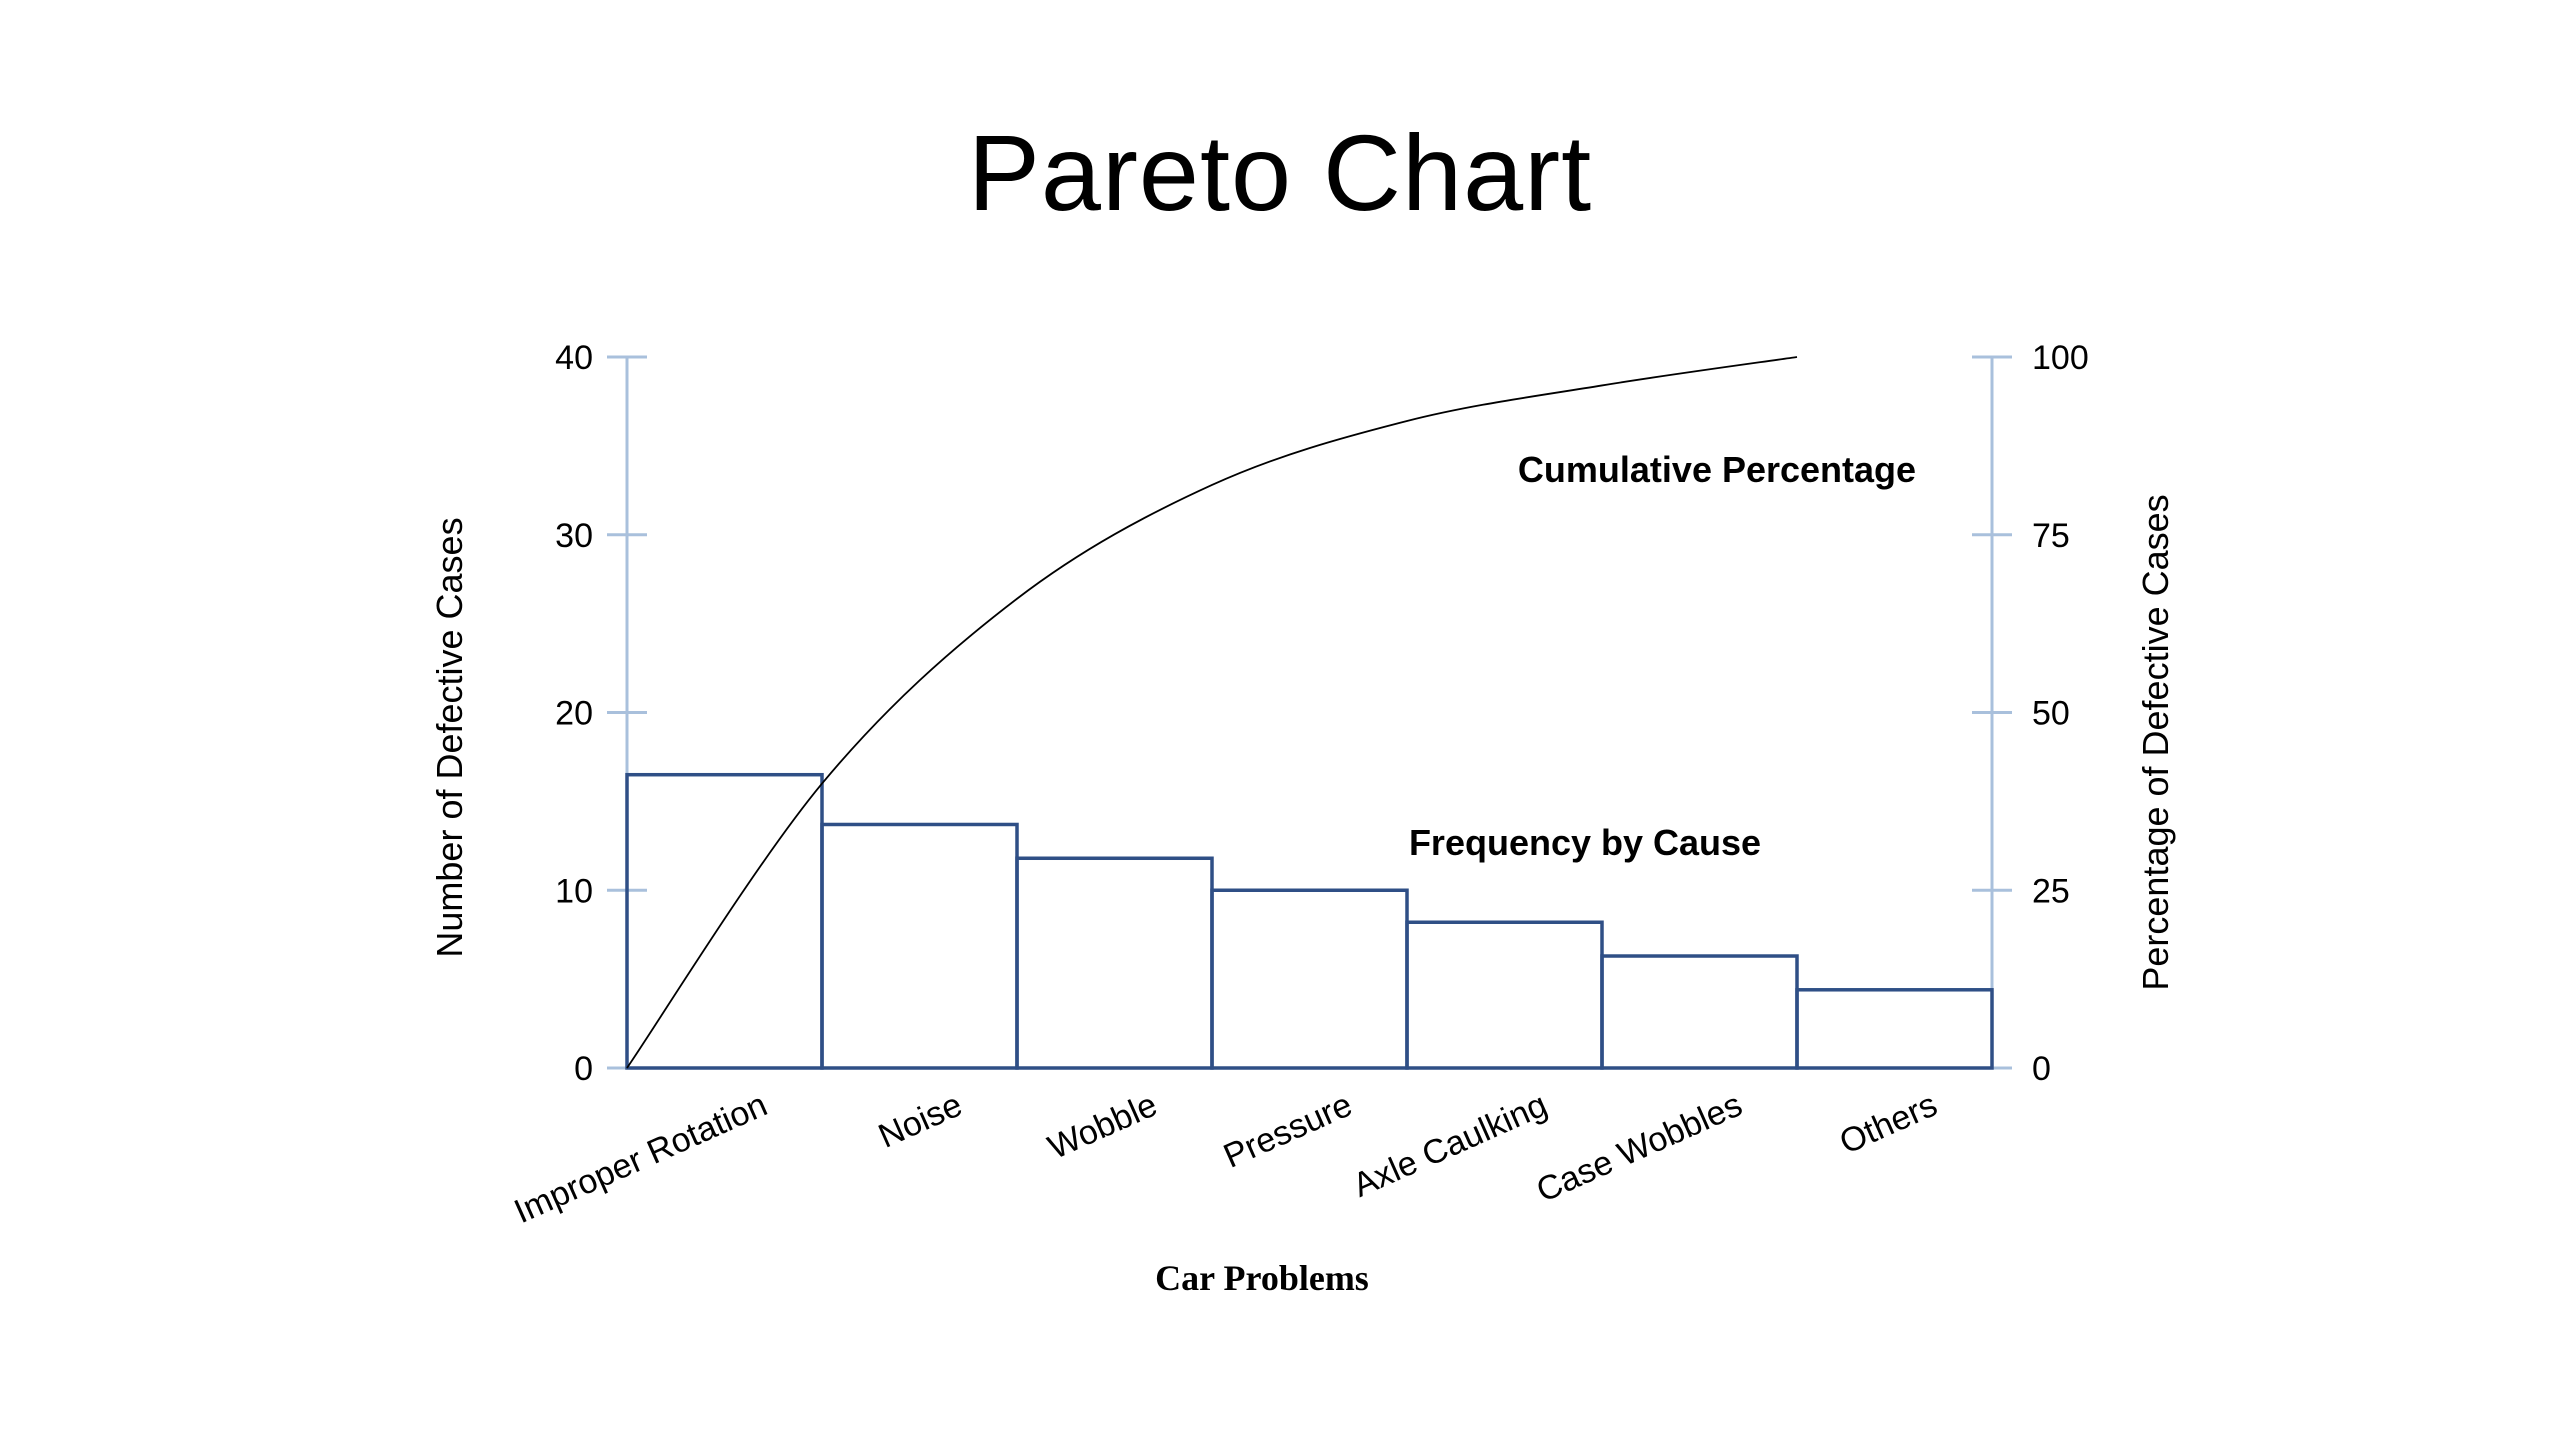  What do you see at coordinates (1449, 1145) in the screenshot?
I see `x-category-label: Axle Caulking` at bounding box center [1449, 1145].